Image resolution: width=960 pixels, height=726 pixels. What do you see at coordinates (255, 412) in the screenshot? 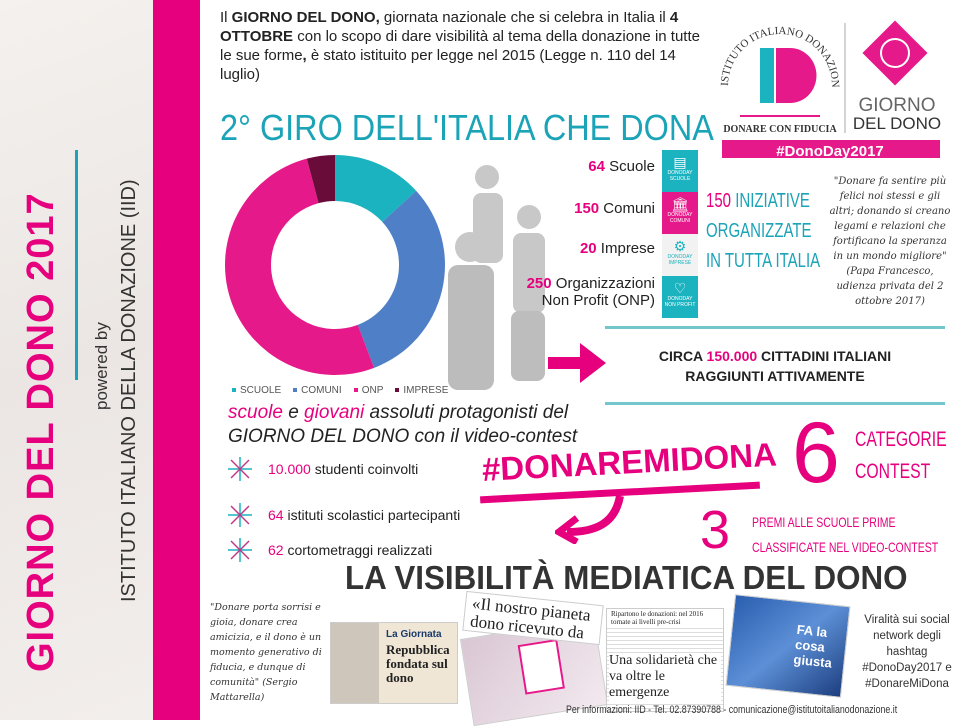
I see `t: scuole` at bounding box center [255, 412].